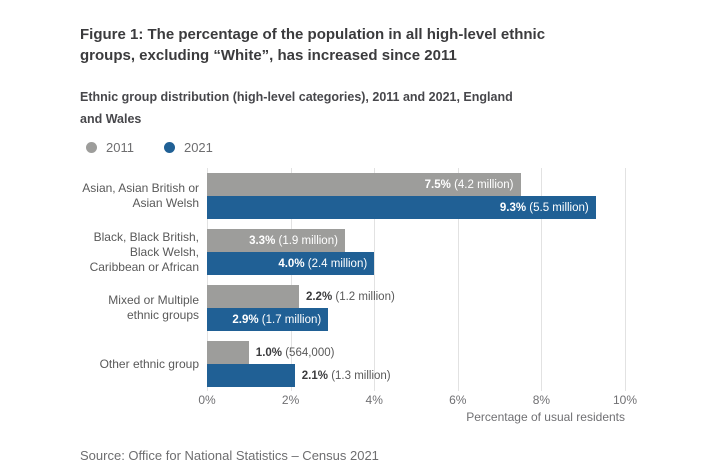  I want to click on bar-value-label: 9.3% (5.5 million), so click(544, 208).